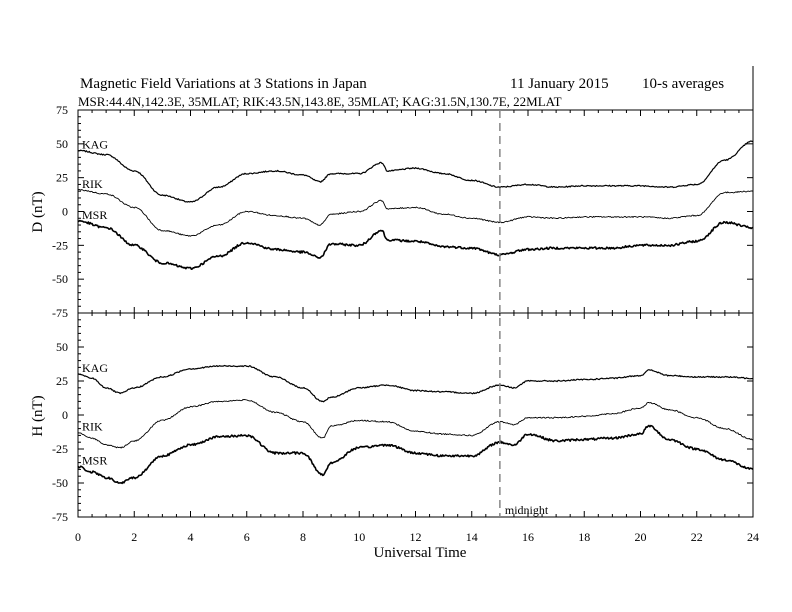 This screenshot has width=792, height=612. I want to click on xtick-label: 22, so click(697, 537).